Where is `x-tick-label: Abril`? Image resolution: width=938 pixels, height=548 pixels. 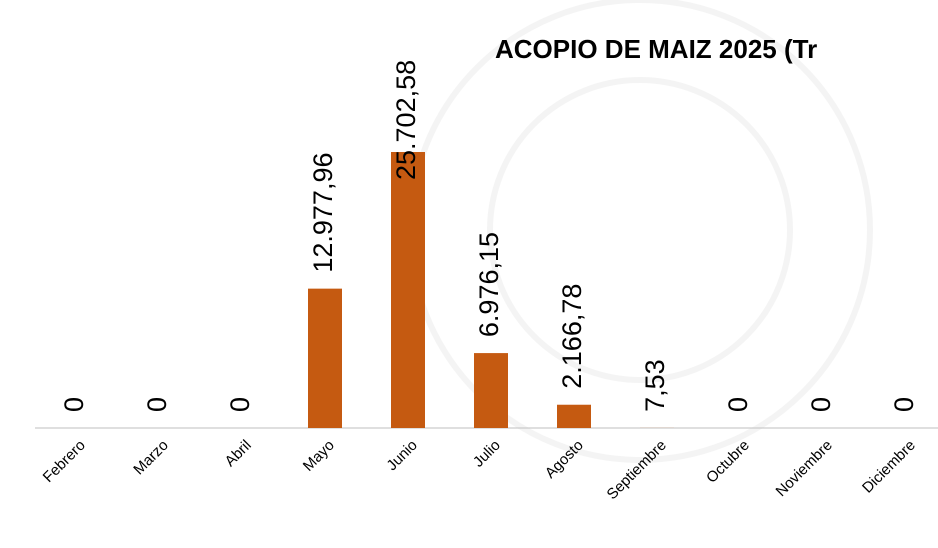 x-tick-label: Abril is located at coordinates (238, 453).